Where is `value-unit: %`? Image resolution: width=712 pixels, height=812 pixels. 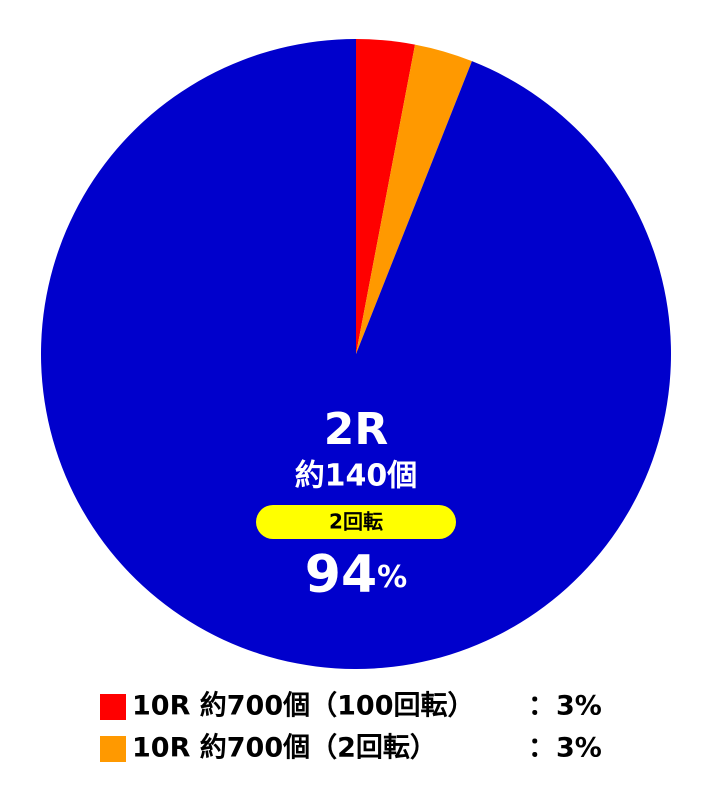 value-unit: % is located at coordinates (392, 577).